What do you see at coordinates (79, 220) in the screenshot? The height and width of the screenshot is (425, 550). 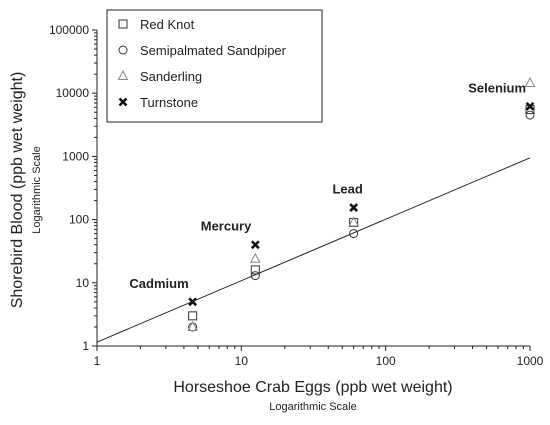 I see `y-tick-label: 100` at bounding box center [79, 220].